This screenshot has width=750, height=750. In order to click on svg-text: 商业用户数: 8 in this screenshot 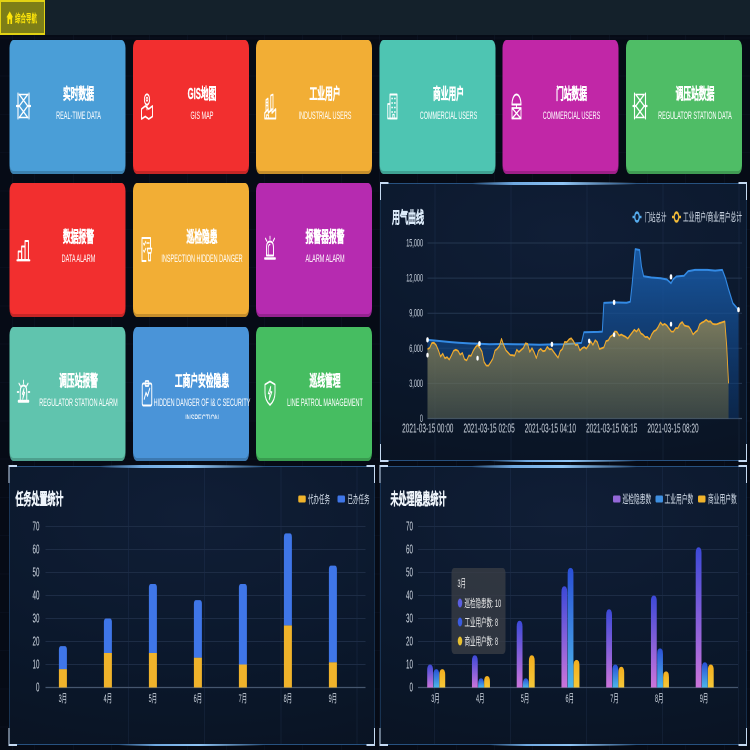, I will do `click(482, 641)`.